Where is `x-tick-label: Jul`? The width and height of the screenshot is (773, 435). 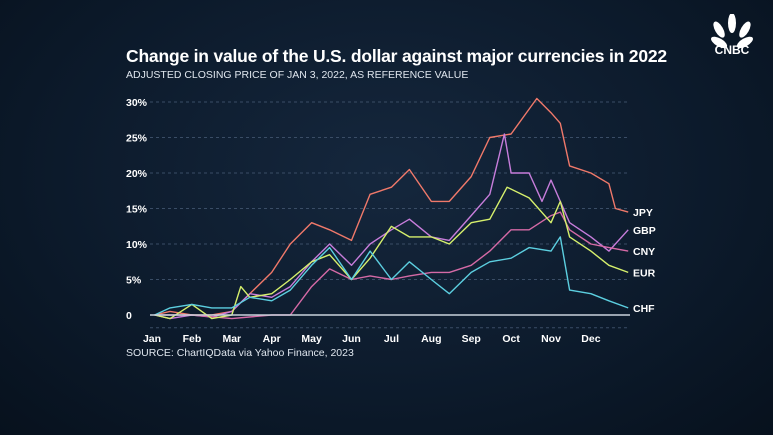 x-tick-label: Jul is located at coordinates (391, 339).